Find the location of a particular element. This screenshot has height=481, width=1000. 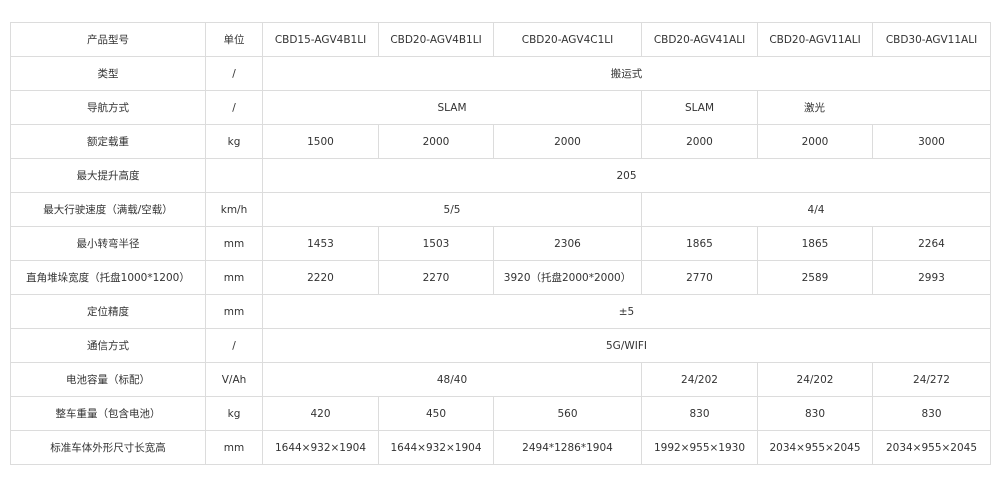

value-cell: ±5 is located at coordinates (626, 311).